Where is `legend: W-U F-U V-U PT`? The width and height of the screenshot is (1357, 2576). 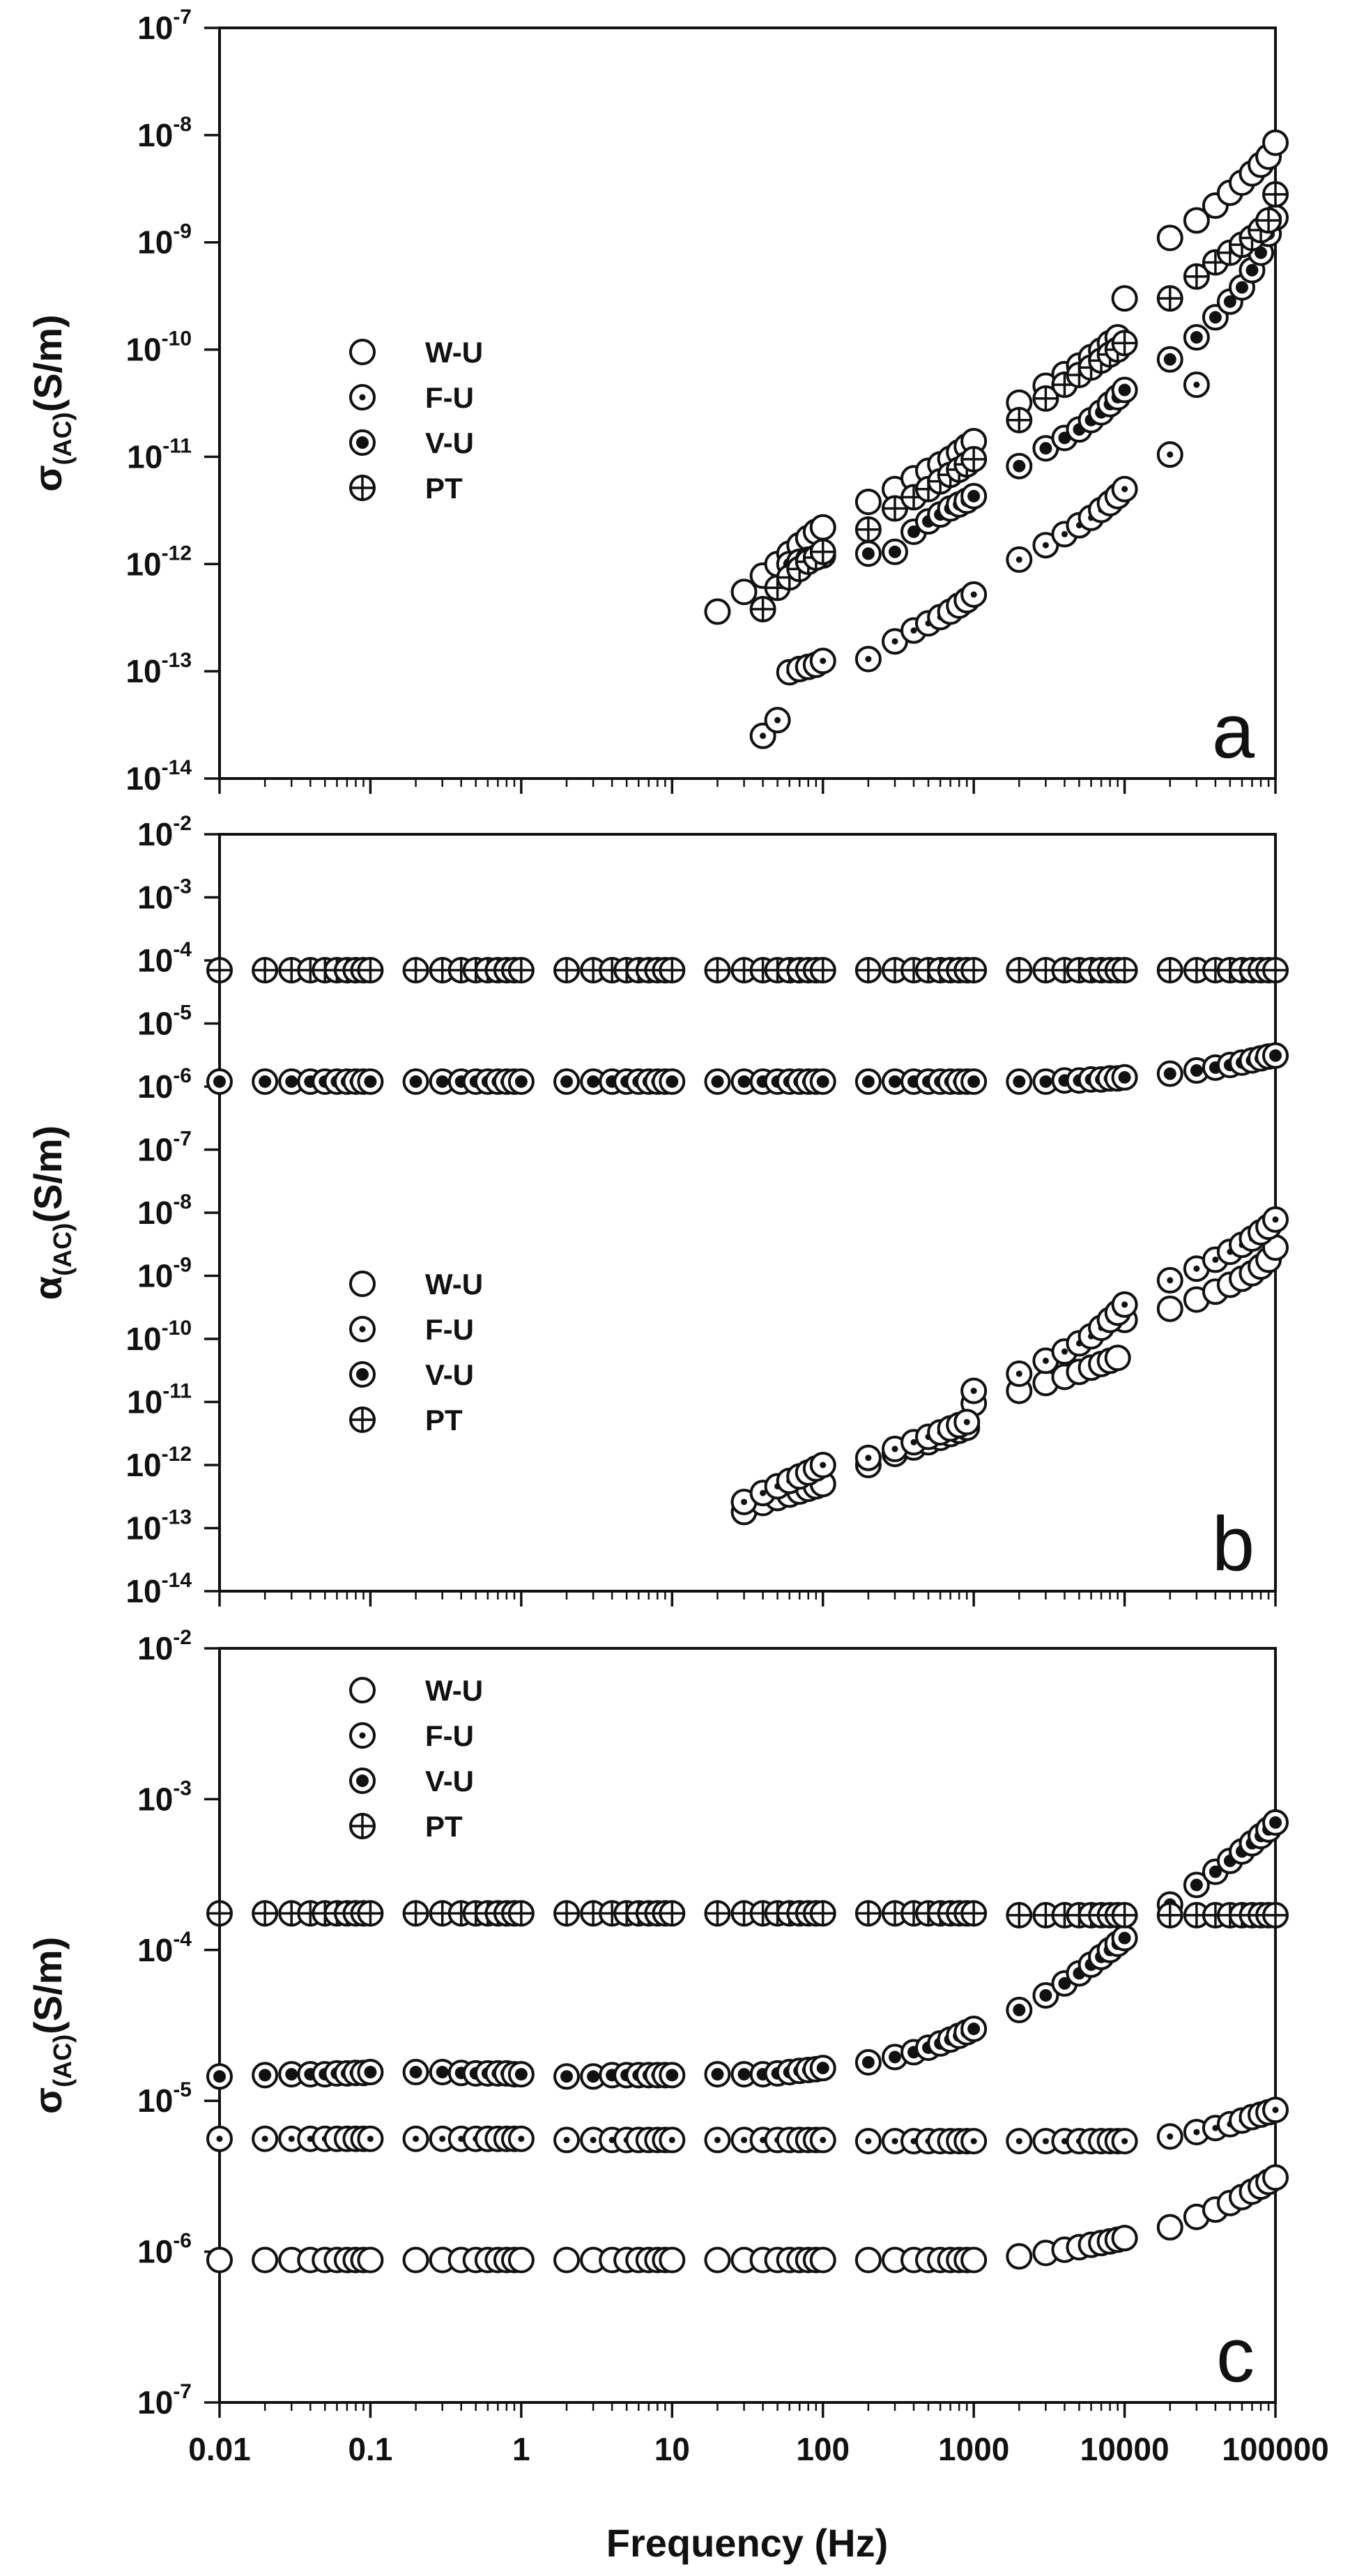
legend: W-U F-U V-U PT is located at coordinates (416, 1758).